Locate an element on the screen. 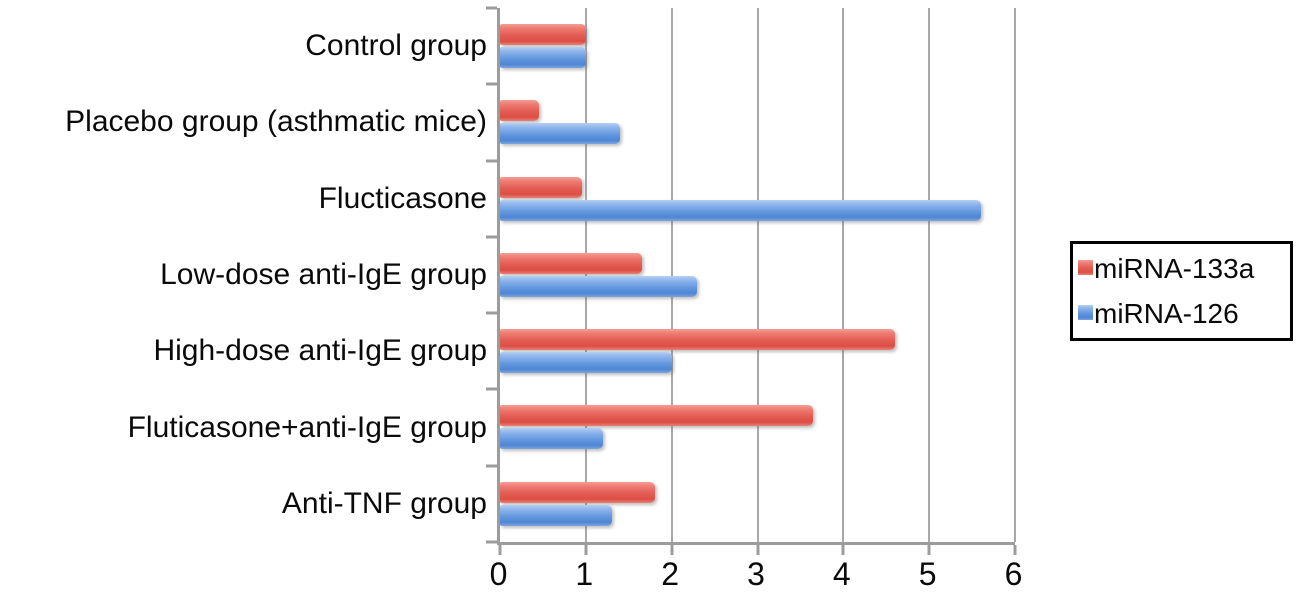 The width and height of the screenshot is (1300, 598). x-tick-label: 6 is located at coordinates (1013, 574).